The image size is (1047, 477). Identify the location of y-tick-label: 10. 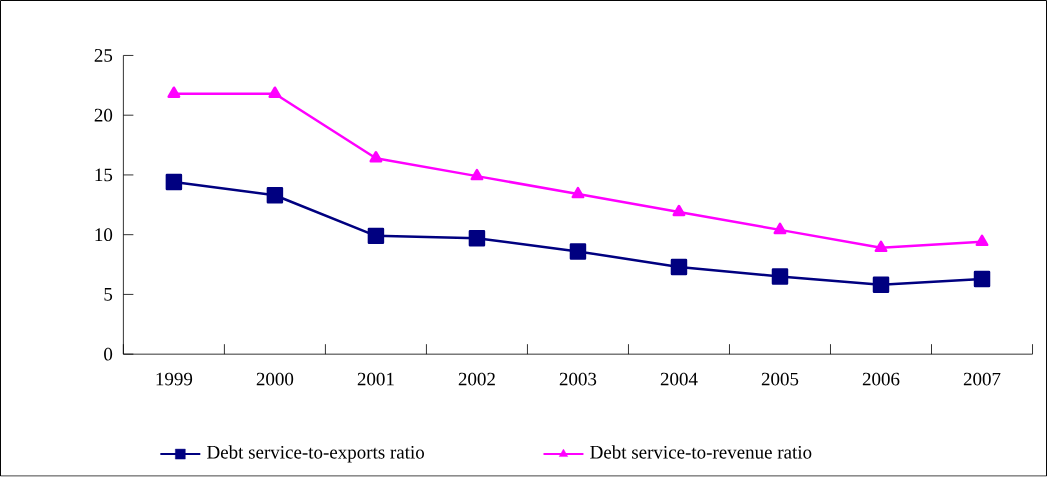
(104, 235).